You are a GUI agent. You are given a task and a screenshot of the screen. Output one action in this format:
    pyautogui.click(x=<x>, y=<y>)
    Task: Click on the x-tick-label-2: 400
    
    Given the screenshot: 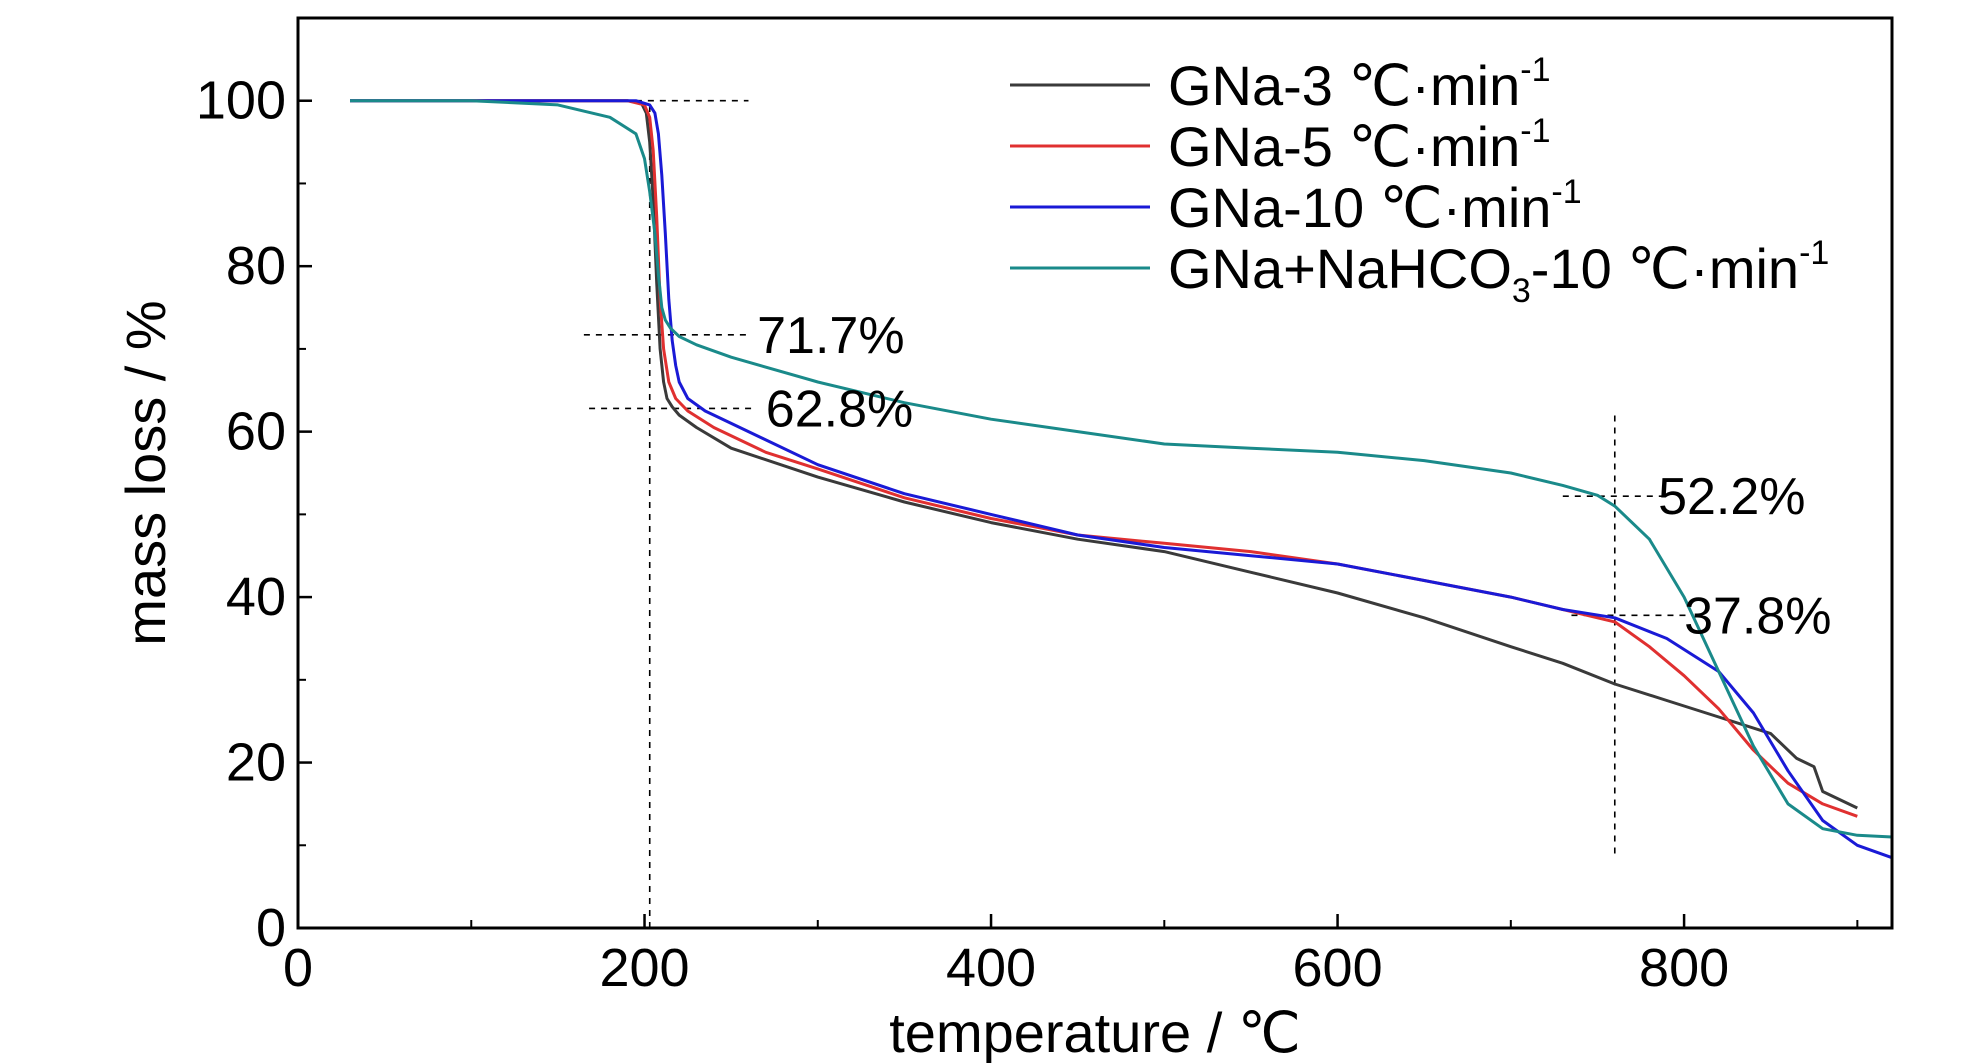 What is the action you would take?
    pyautogui.click(x=991, y=968)
    